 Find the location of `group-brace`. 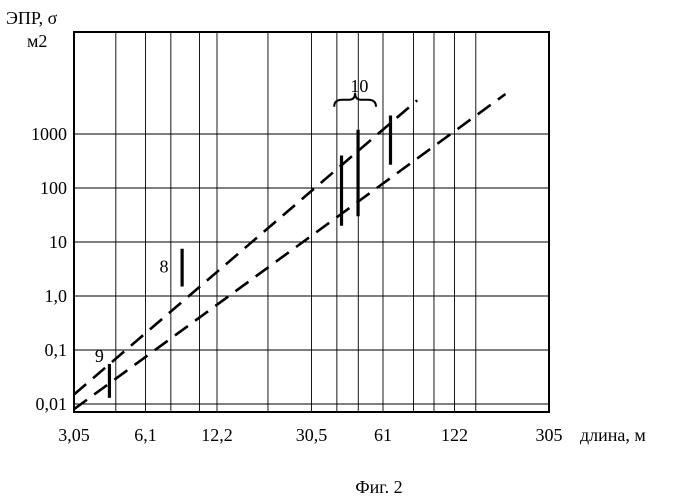

group-brace is located at coordinates (355, 100).